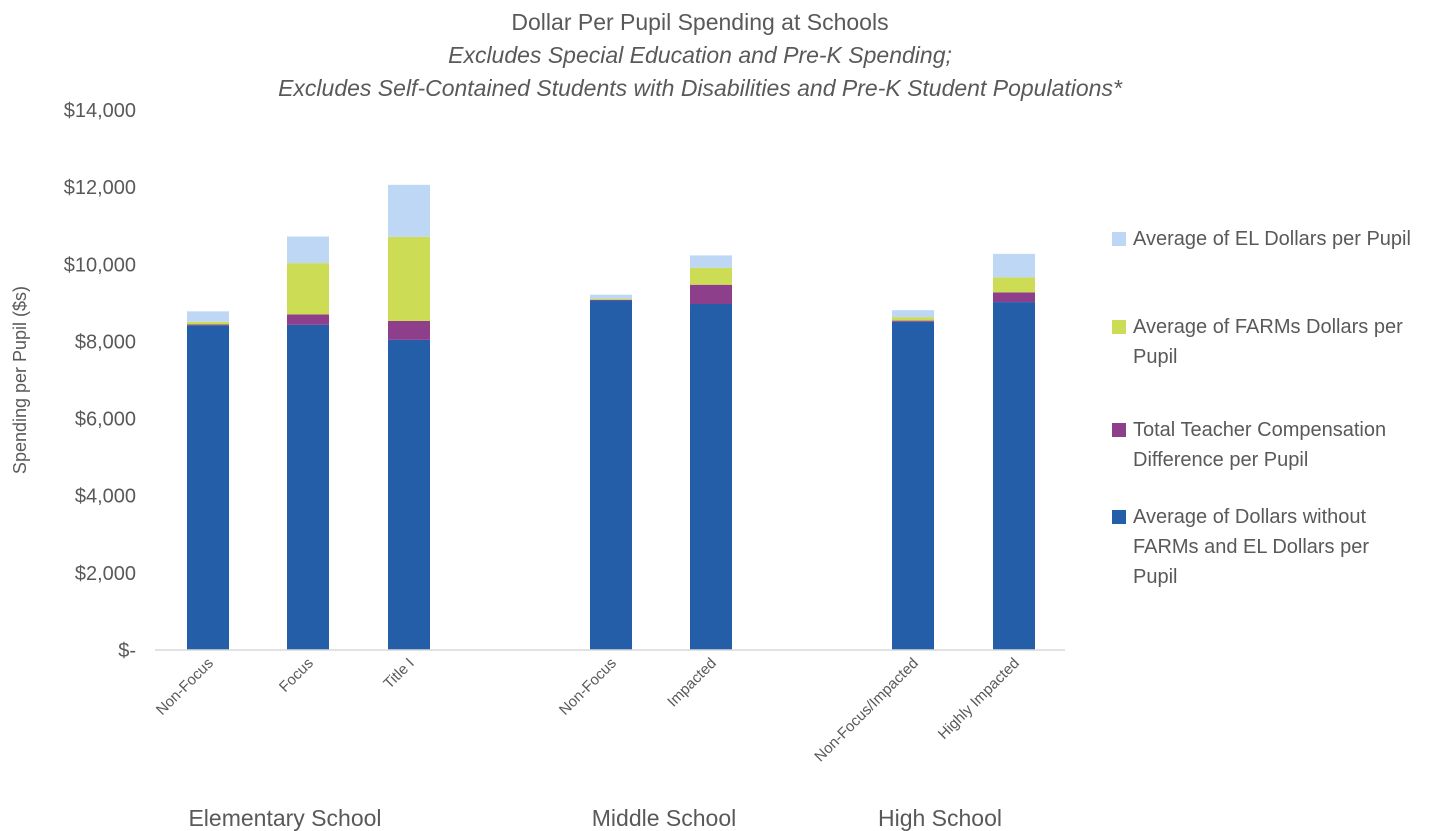  Describe the element at coordinates (105, 342) in the screenshot. I see `y-tick-label: $8,000` at that location.